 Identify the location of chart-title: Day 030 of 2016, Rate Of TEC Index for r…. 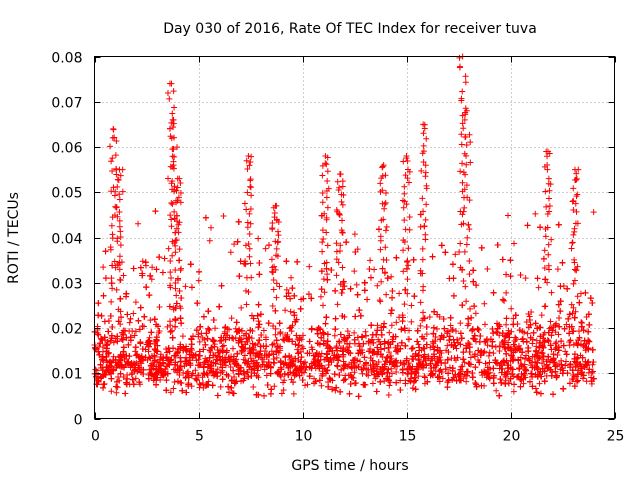
(350, 29).